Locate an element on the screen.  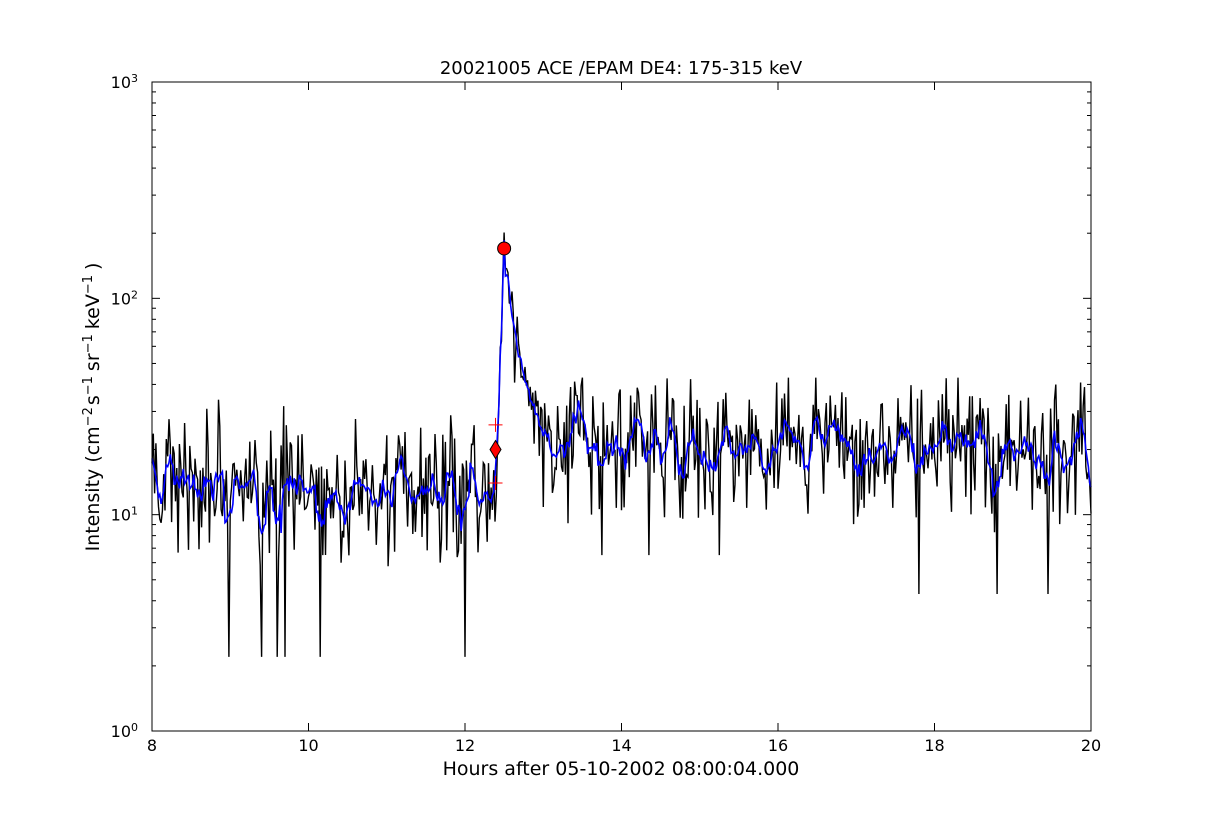
x-axis-label: Hours after 05-10-2002 08:00:04.000 is located at coordinates (621, 769).